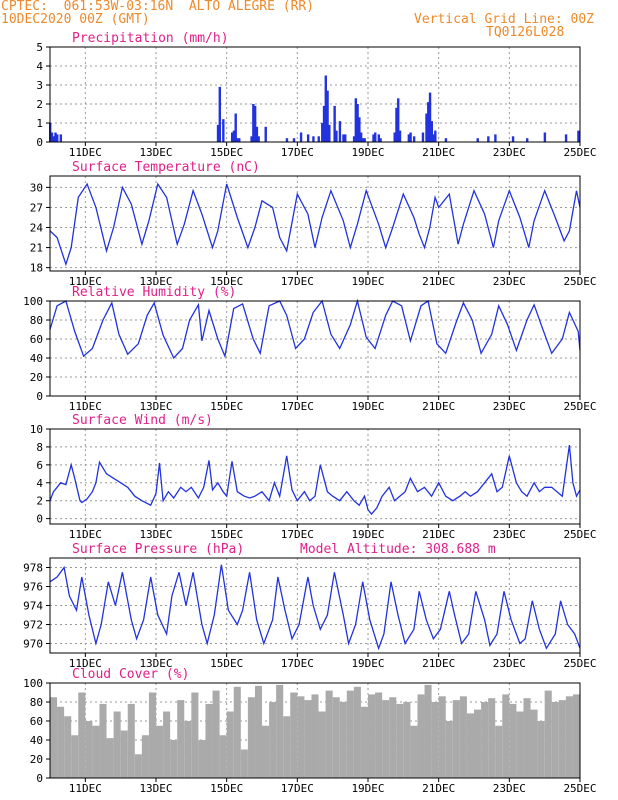  I want to click on precipitation-frame, so click(315, 94).